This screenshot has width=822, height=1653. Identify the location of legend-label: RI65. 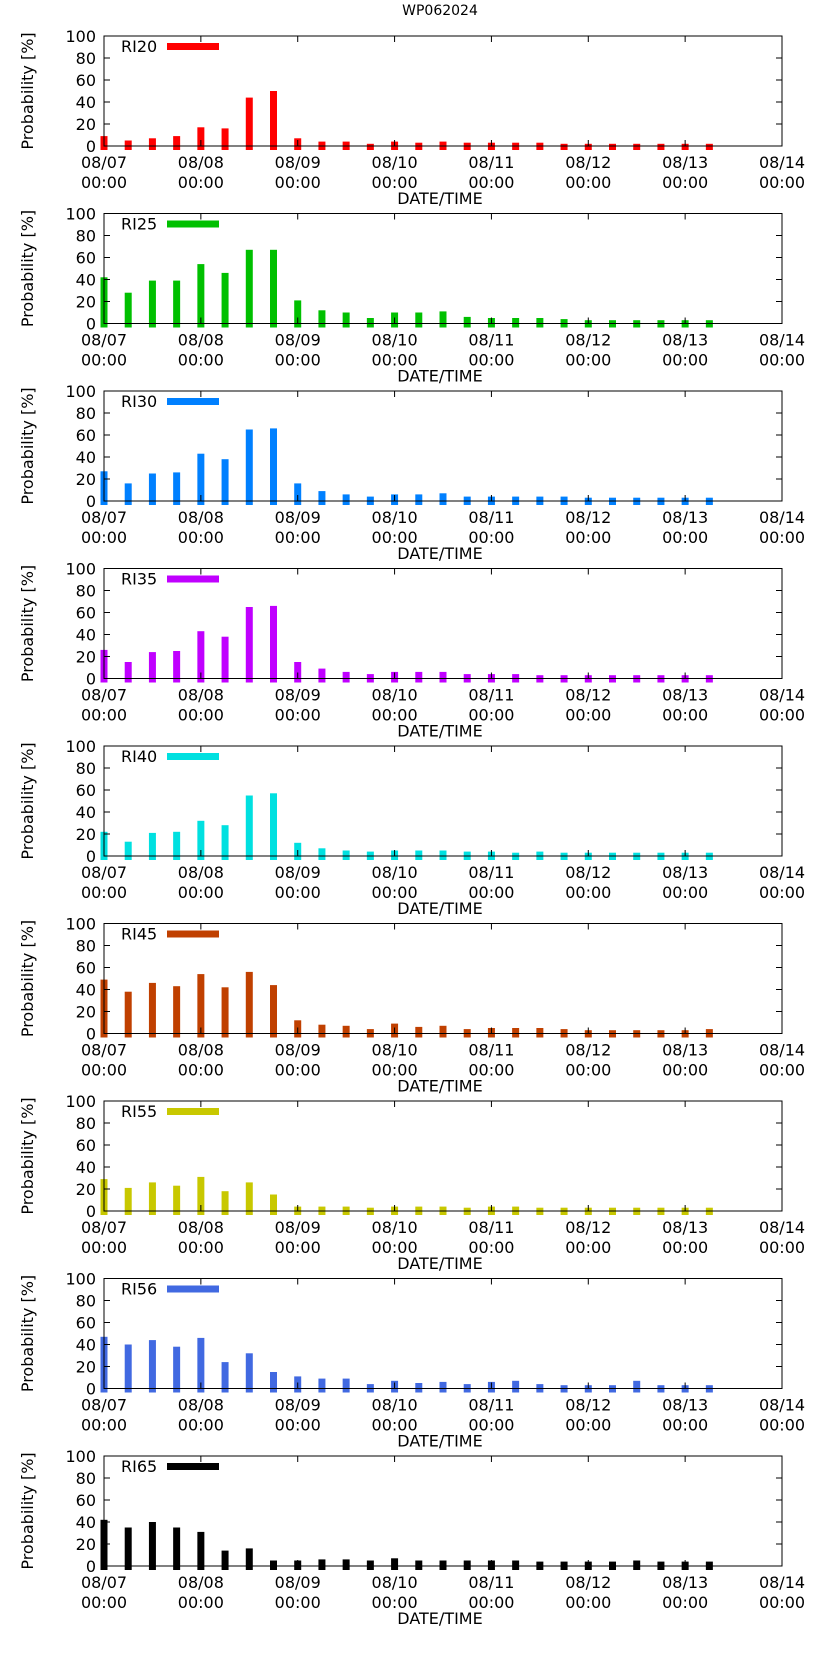
(139, 1466).